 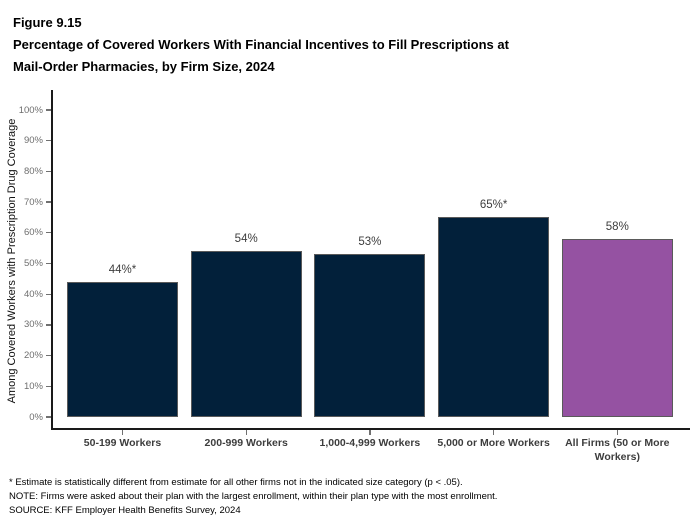 What do you see at coordinates (33, 202) in the screenshot?
I see `y-tick-label: 70%` at bounding box center [33, 202].